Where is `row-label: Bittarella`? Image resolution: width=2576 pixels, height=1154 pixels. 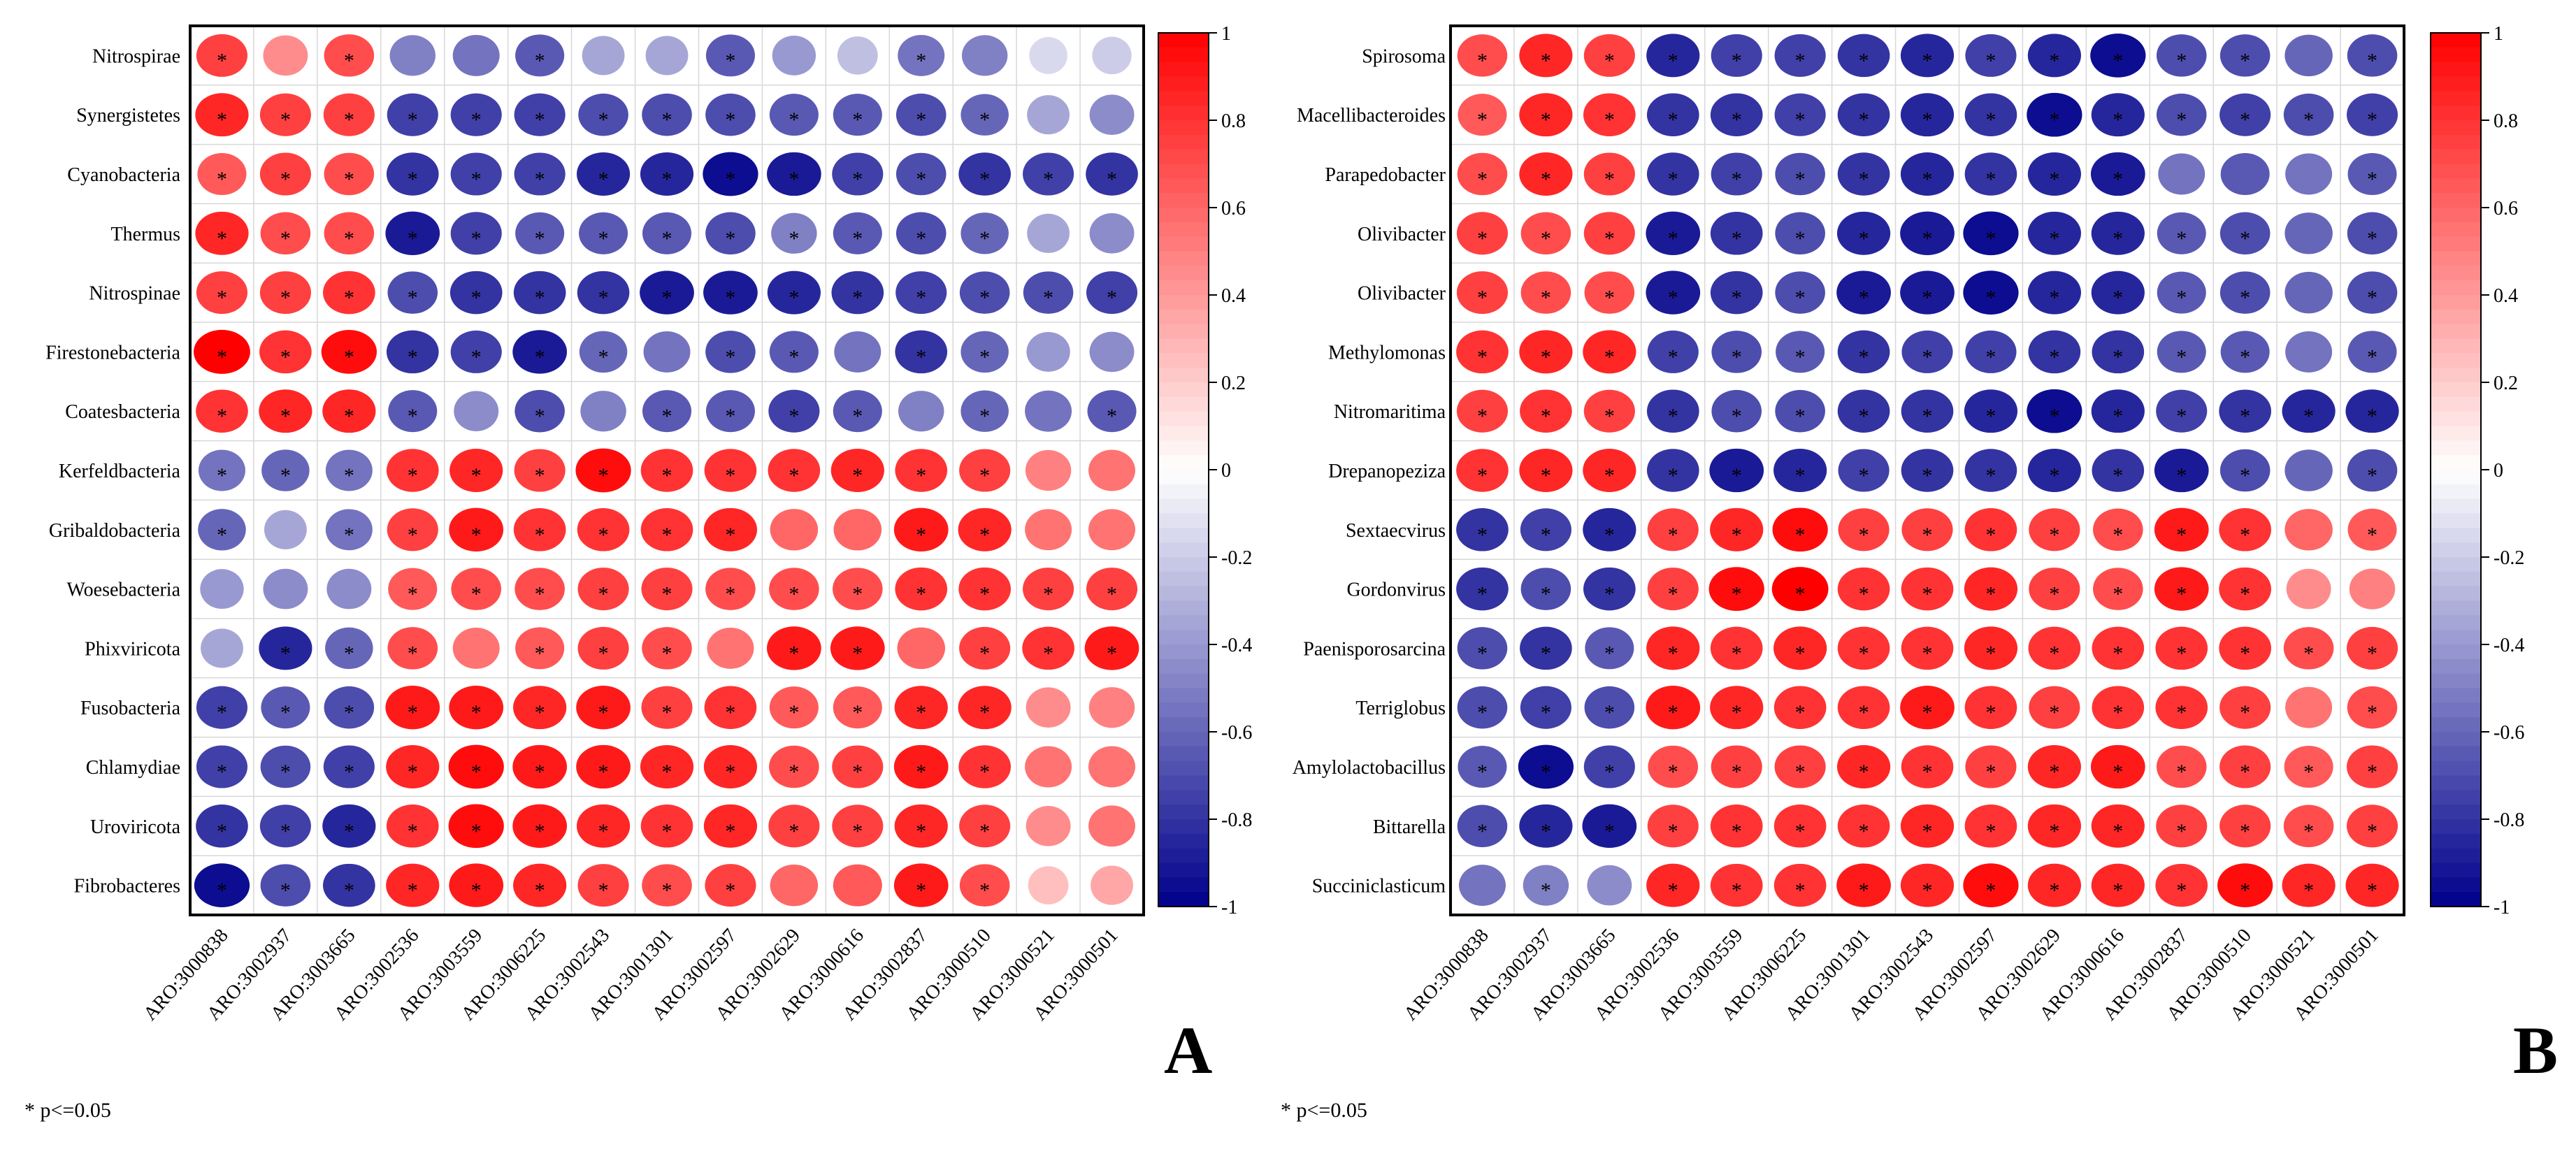 row-label: Bittarella is located at coordinates (1409, 827).